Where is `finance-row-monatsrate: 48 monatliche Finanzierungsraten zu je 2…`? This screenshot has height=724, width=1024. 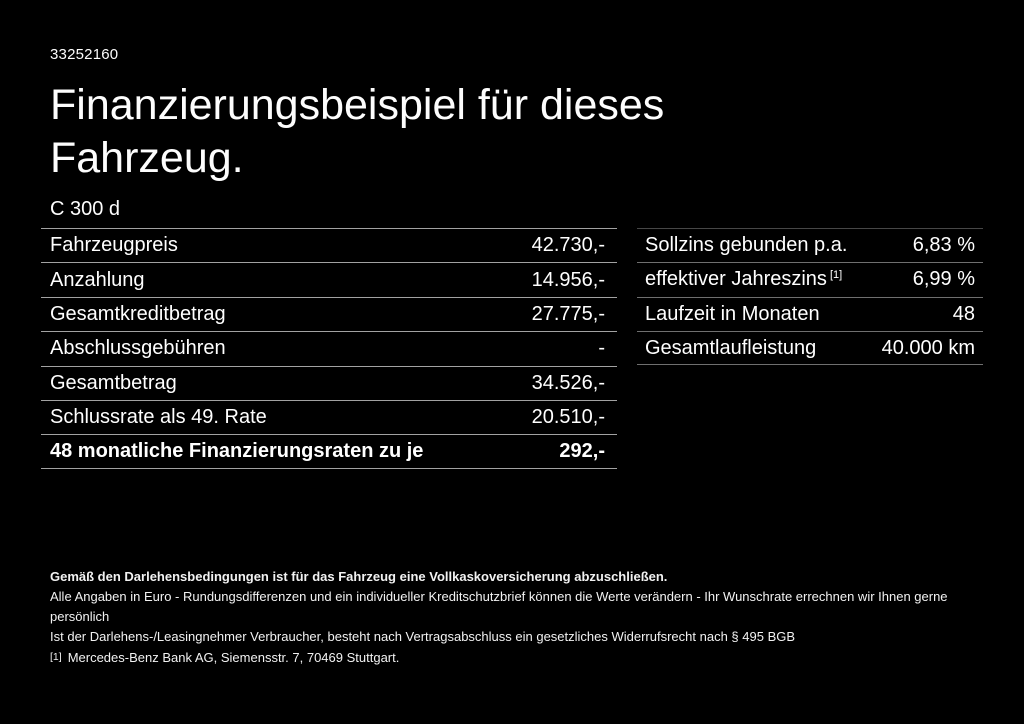 finance-row-monatsrate: 48 monatliche Finanzierungsraten zu je 2… is located at coordinates (329, 451).